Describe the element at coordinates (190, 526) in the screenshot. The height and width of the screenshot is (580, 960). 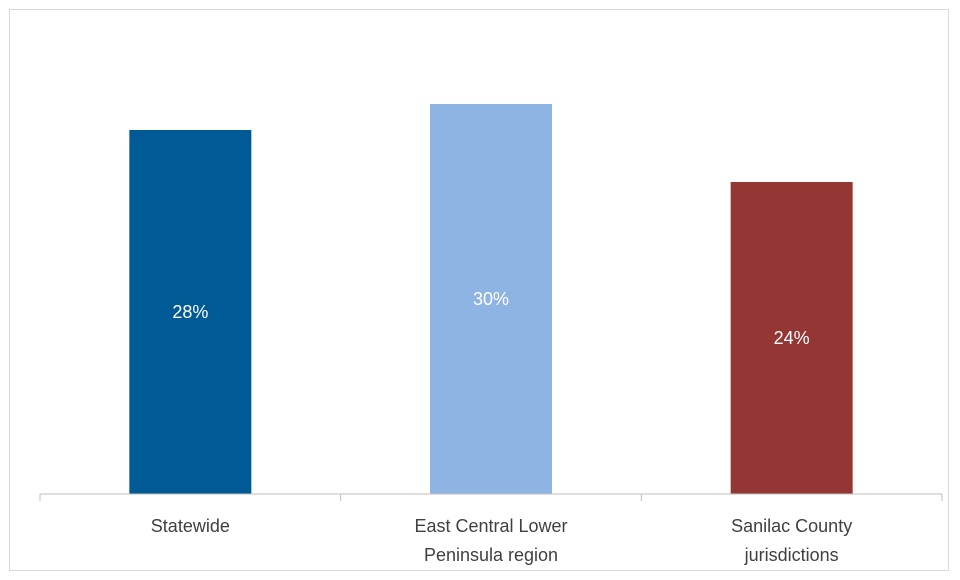
I see `category-label: Statewide` at that location.